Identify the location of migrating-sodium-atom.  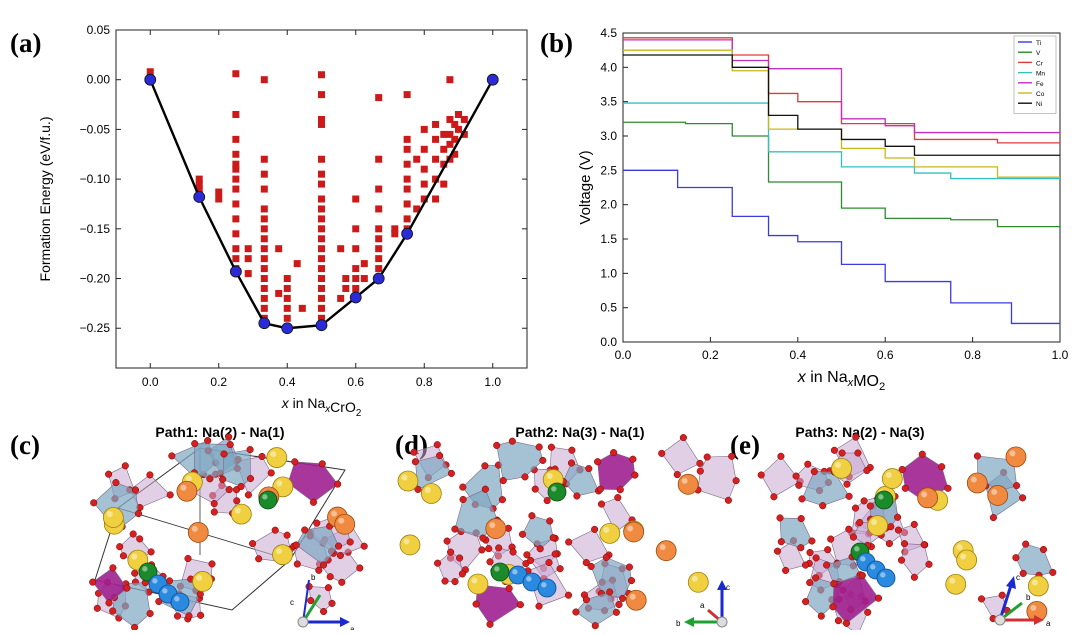
(268, 500).